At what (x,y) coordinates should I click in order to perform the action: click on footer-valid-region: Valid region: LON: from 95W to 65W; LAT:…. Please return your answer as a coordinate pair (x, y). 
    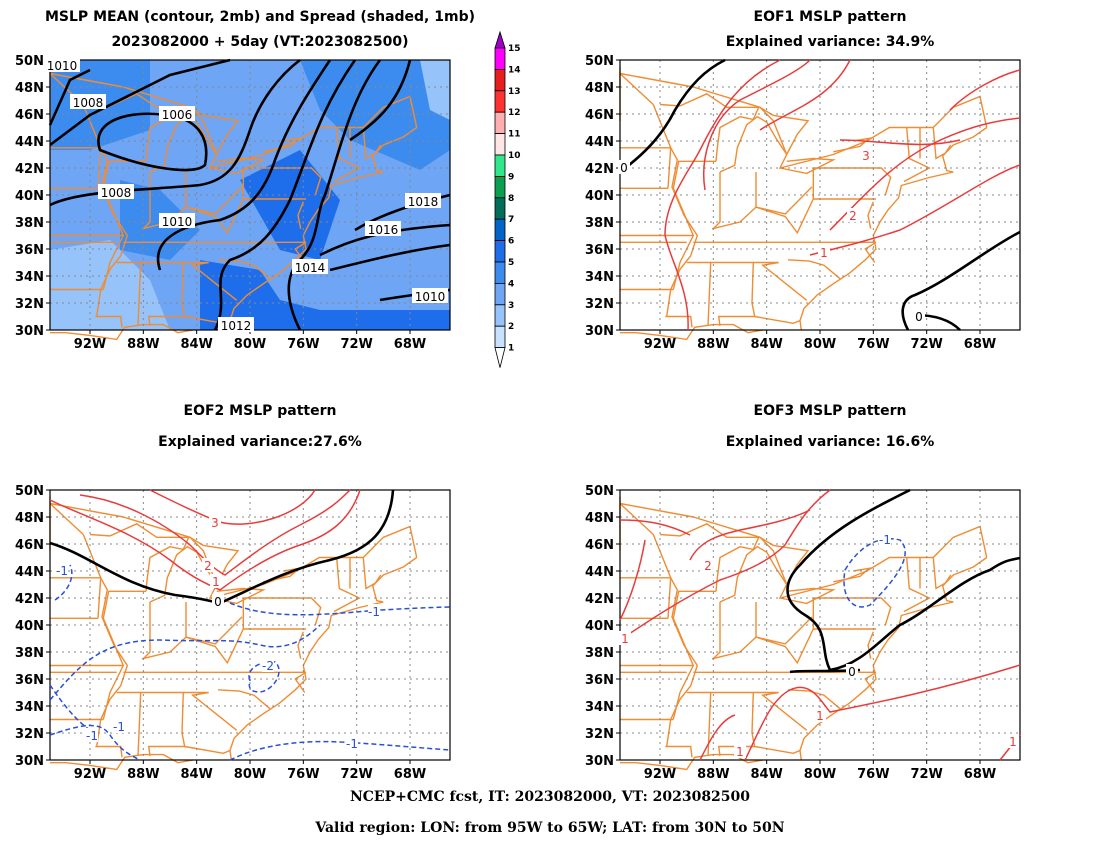
    Looking at the image, I should click on (550, 828).